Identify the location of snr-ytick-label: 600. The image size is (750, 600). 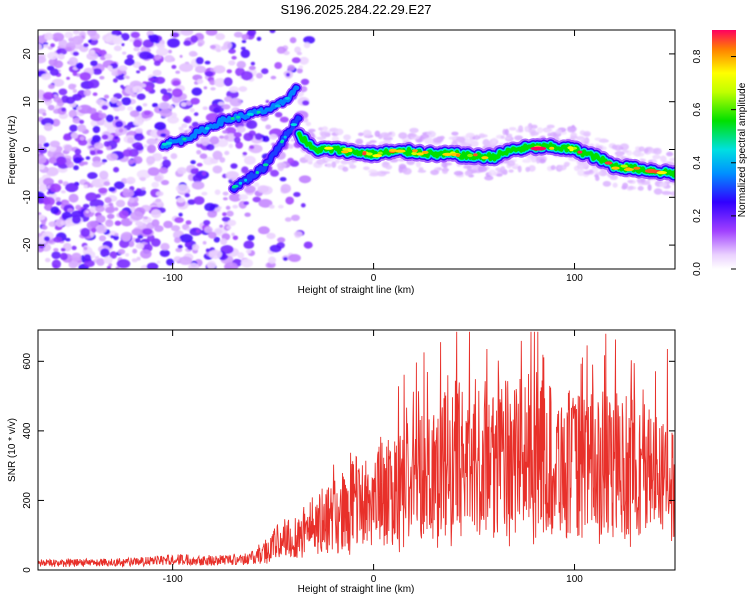
(27, 361).